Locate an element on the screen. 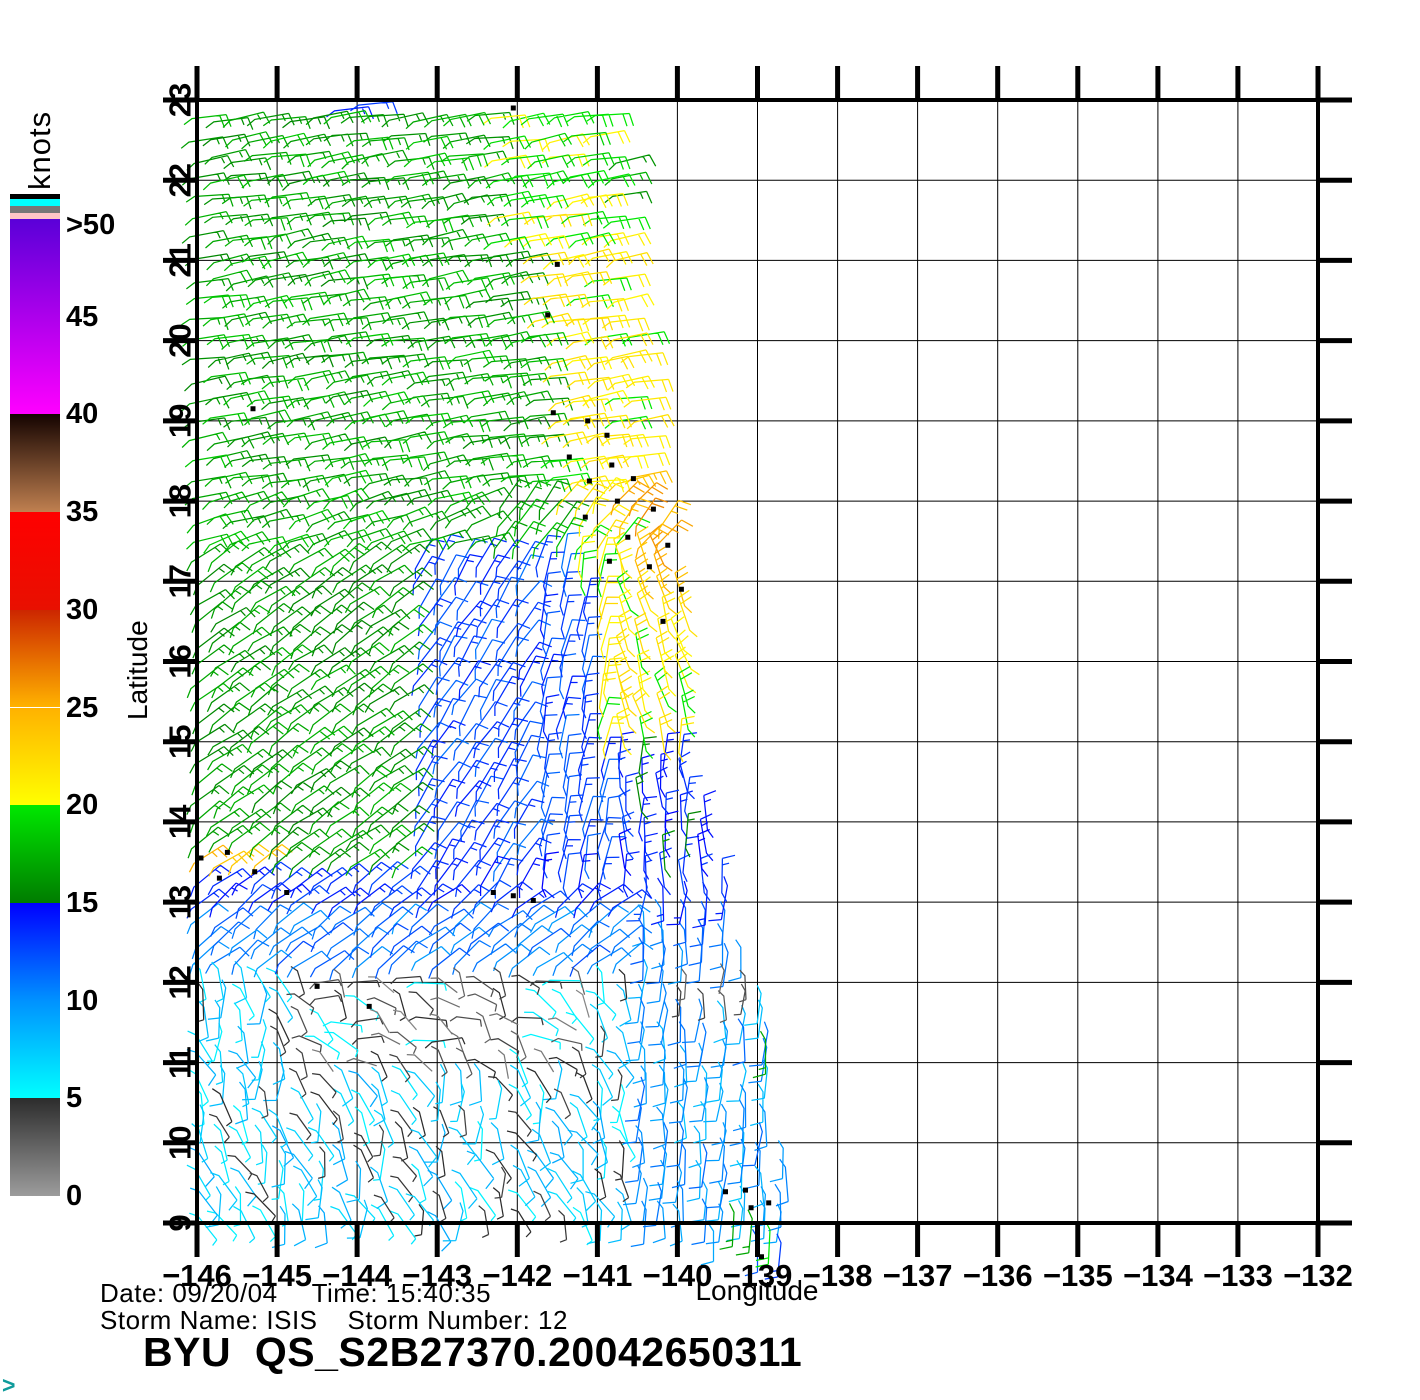 The height and width of the screenshot is (1400, 1420). y-tick-label: 16 is located at coordinates (180, 661).